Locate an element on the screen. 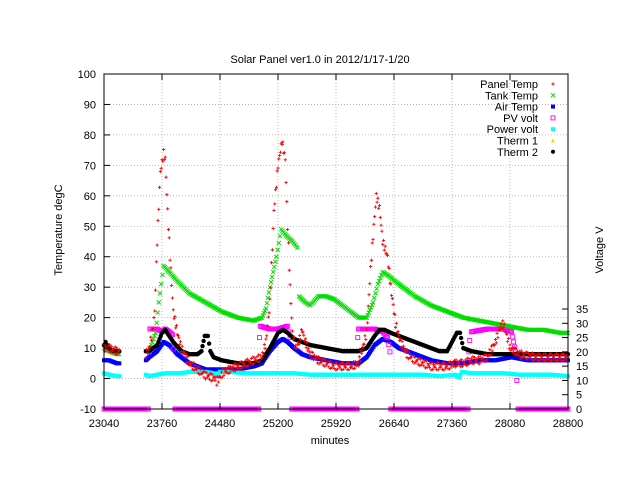 The height and width of the screenshot is (495, 640). y2-tick-label: 25 is located at coordinates (582, 339).